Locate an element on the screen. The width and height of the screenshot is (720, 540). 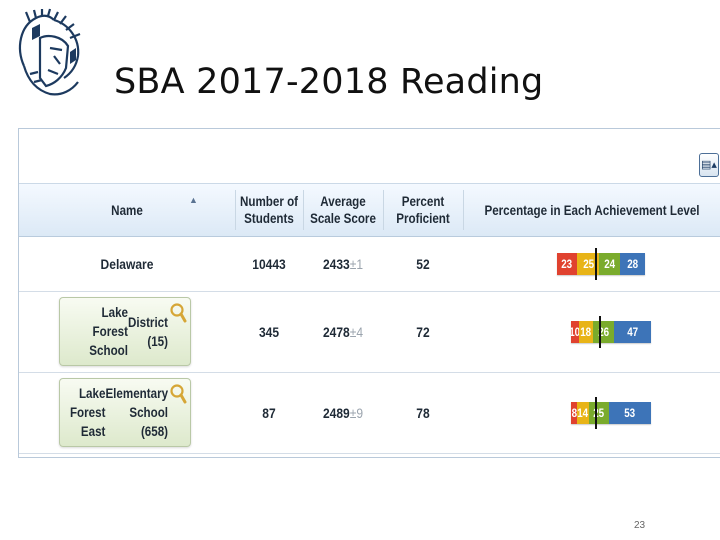
achievement-level-1-segment: 10 is located at coordinates (575, 332).